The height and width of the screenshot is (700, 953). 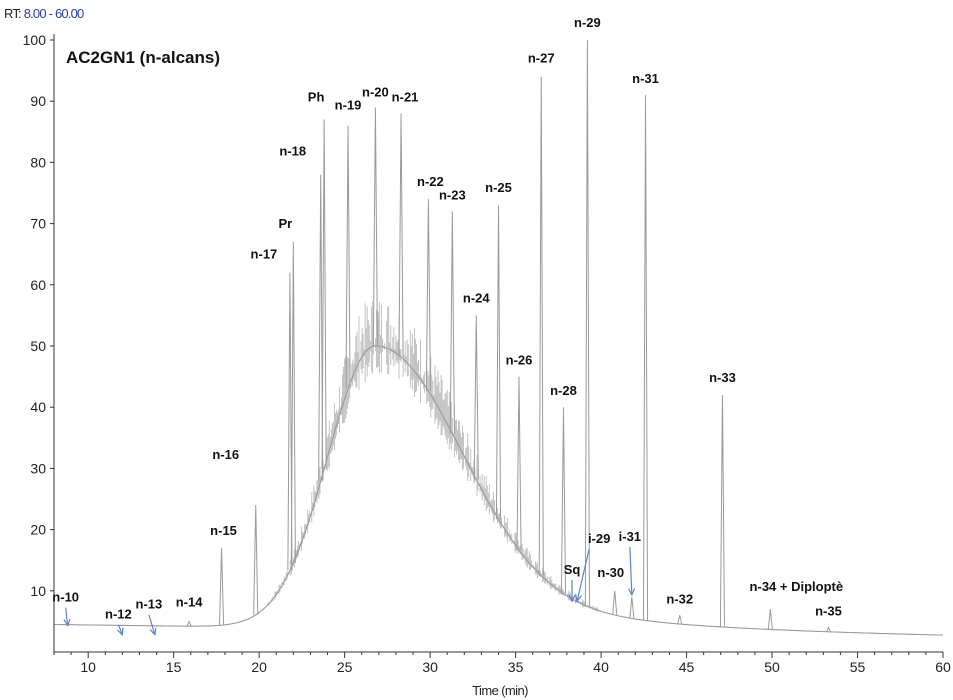 I want to click on peak-label-n-13: n-13, so click(x=149, y=604).